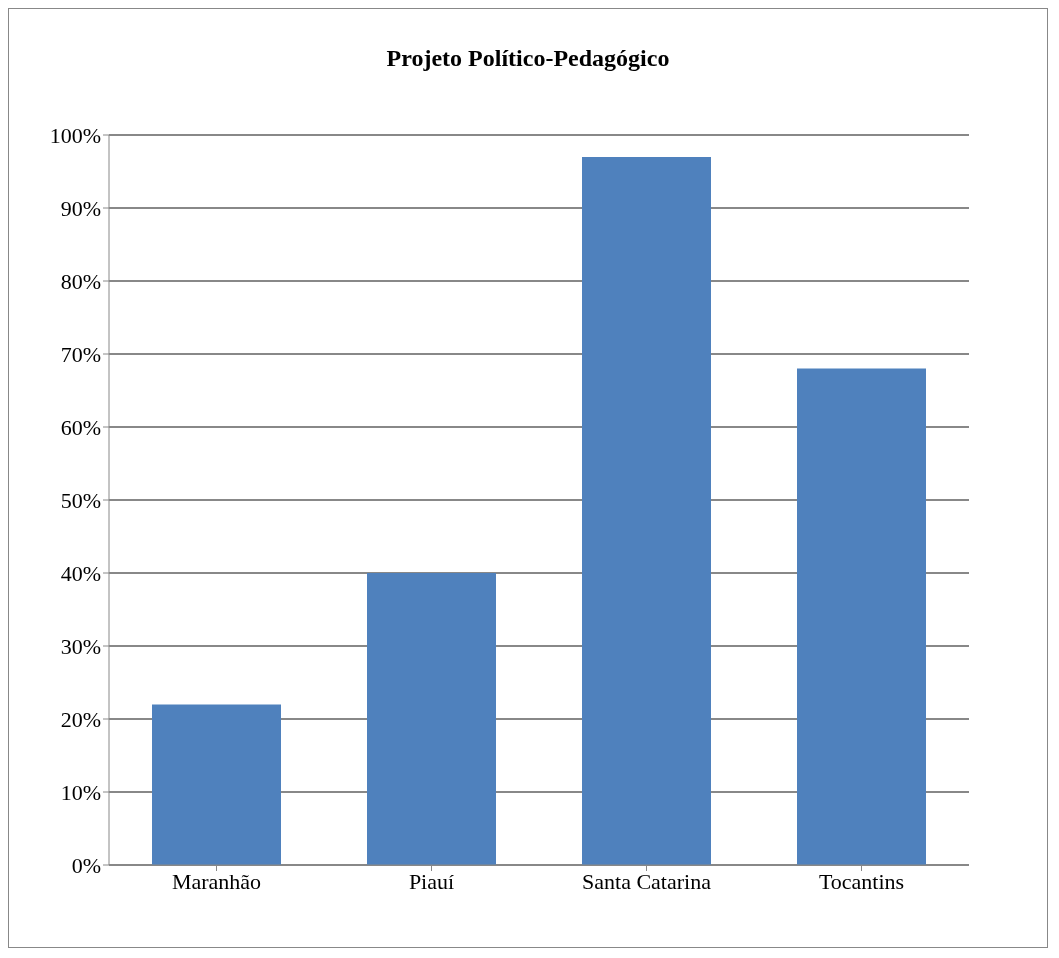 This screenshot has width=1059, height=958. Describe the element at coordinates (80, 354) in the screenshot. I see `y-tick-label: 70%` at that location.